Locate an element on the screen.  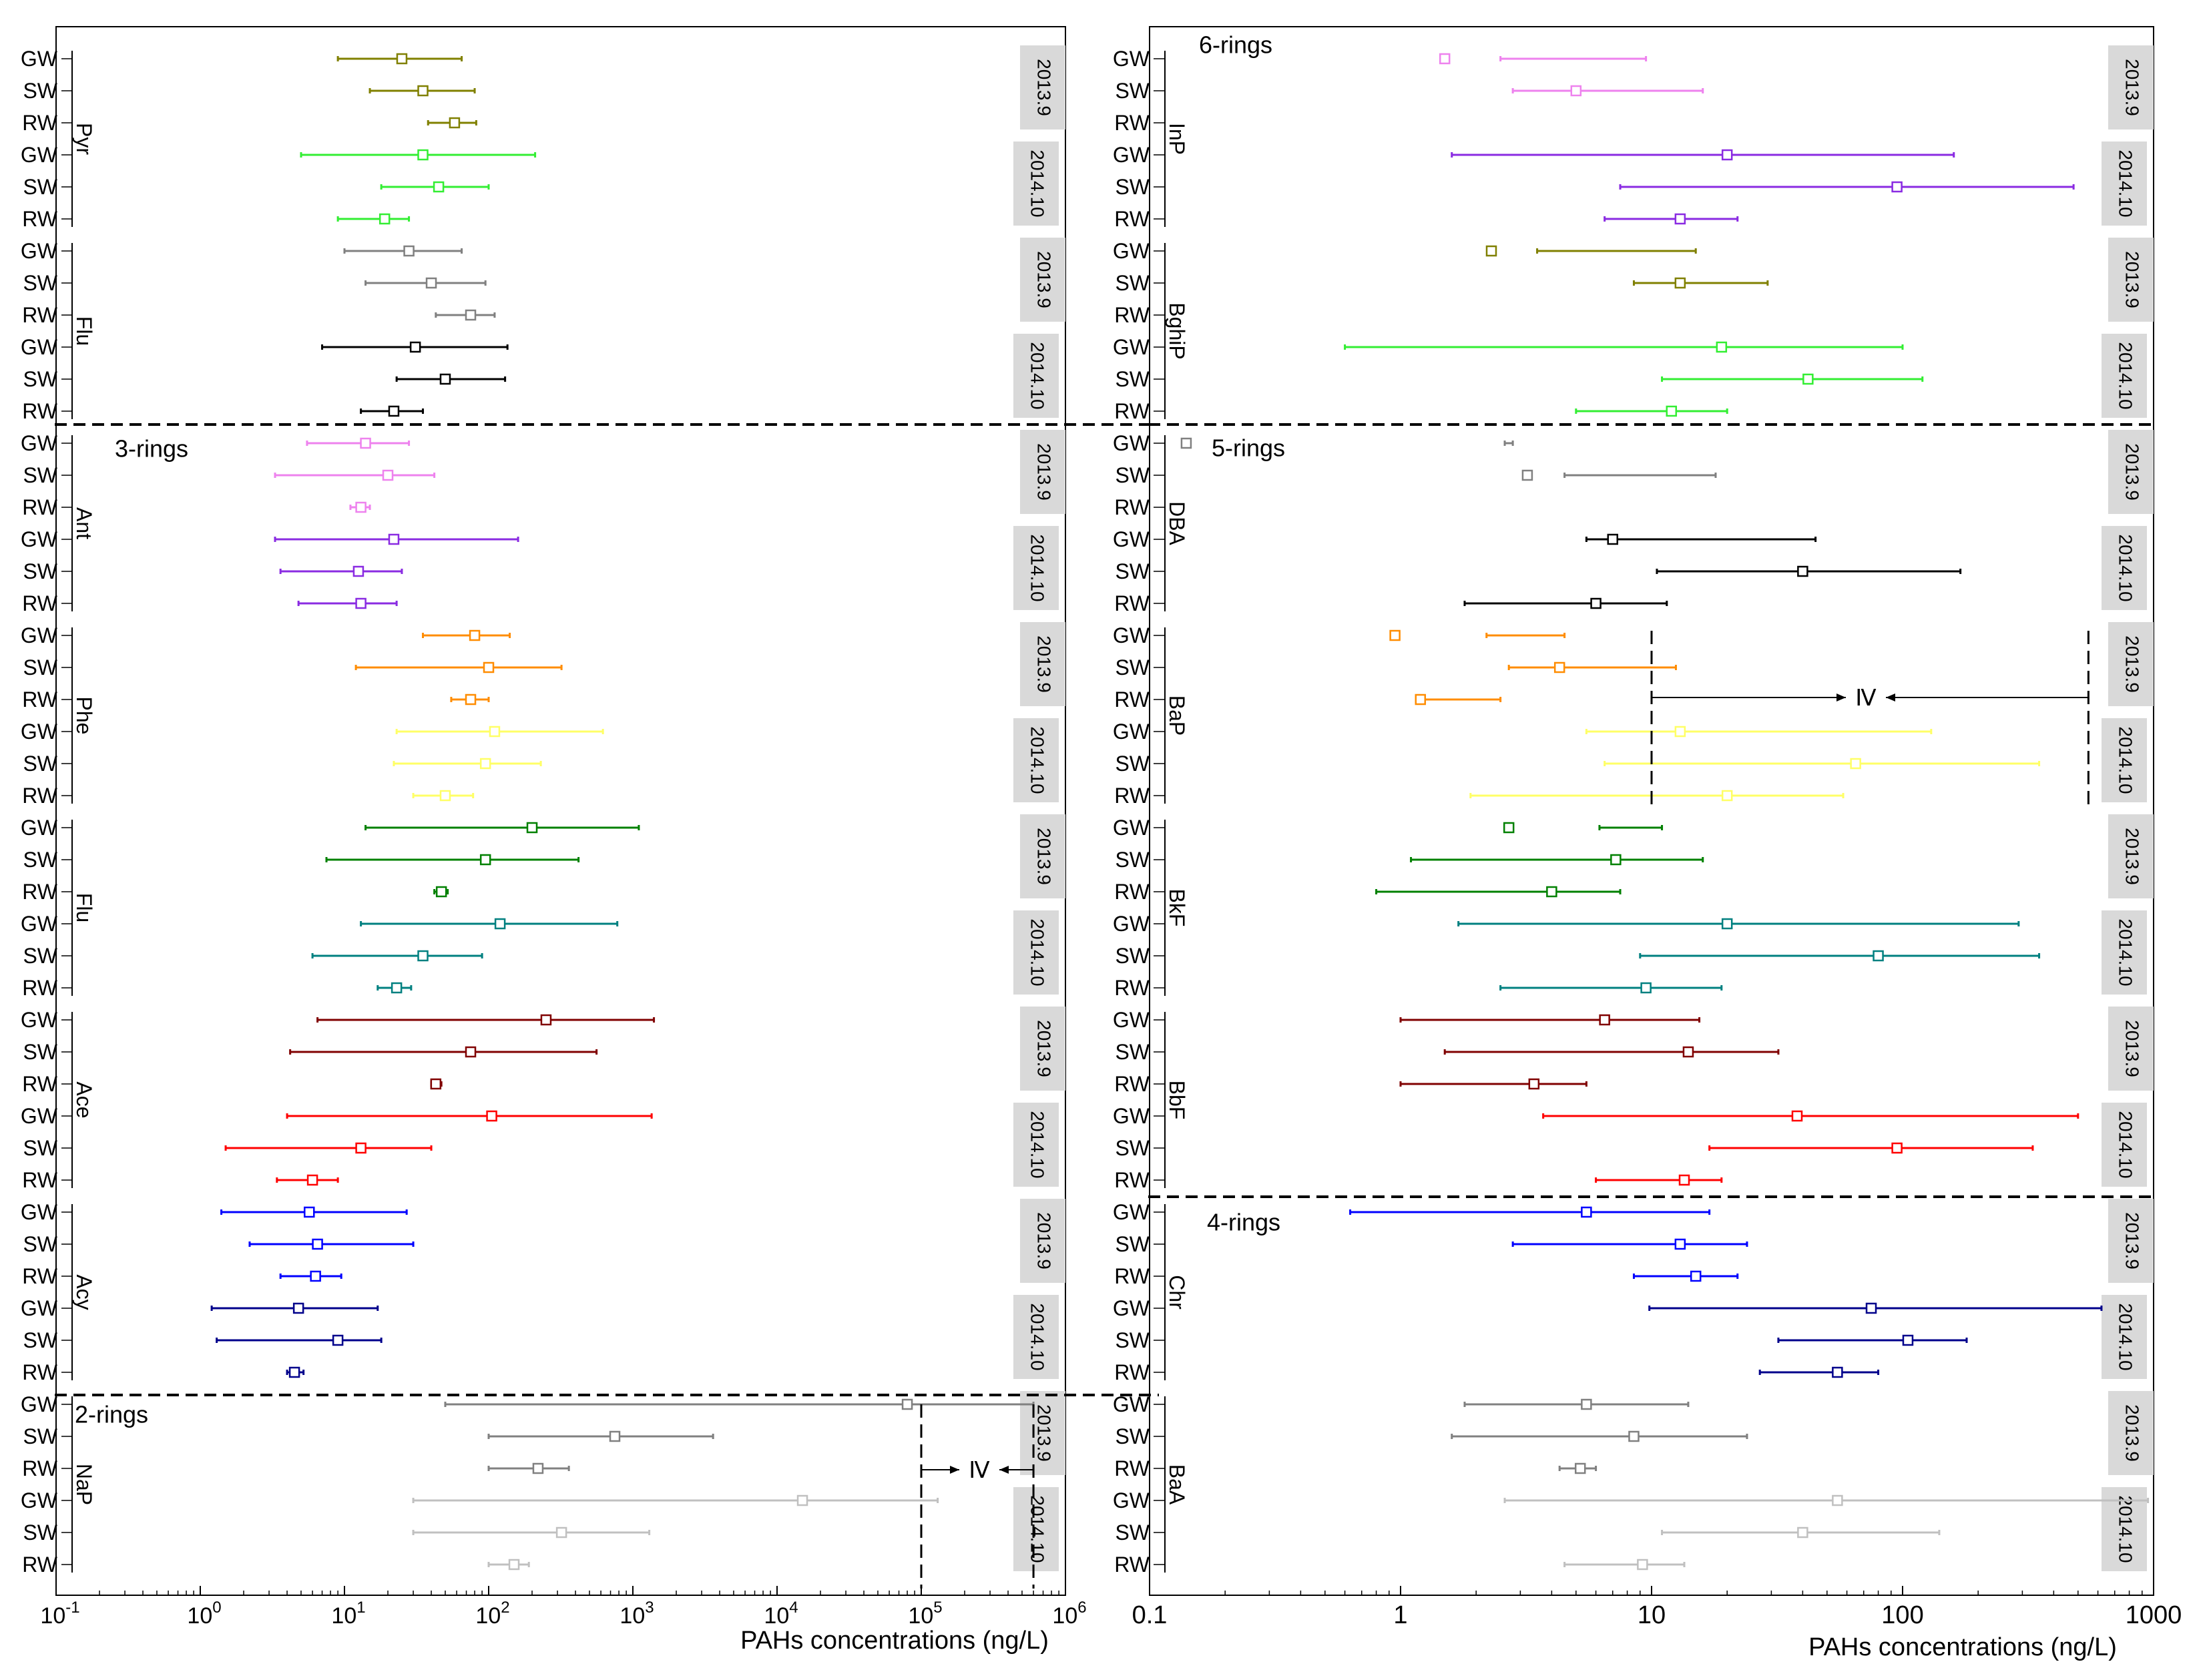
compound-label: BghiP is located at coordinates (1177, 330).